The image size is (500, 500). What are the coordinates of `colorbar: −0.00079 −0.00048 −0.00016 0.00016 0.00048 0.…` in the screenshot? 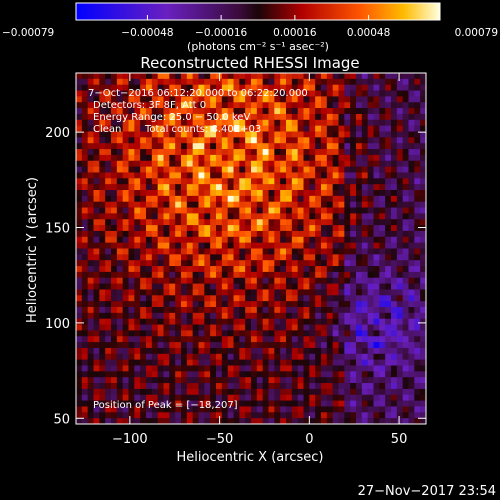 It's located at (250, 27).